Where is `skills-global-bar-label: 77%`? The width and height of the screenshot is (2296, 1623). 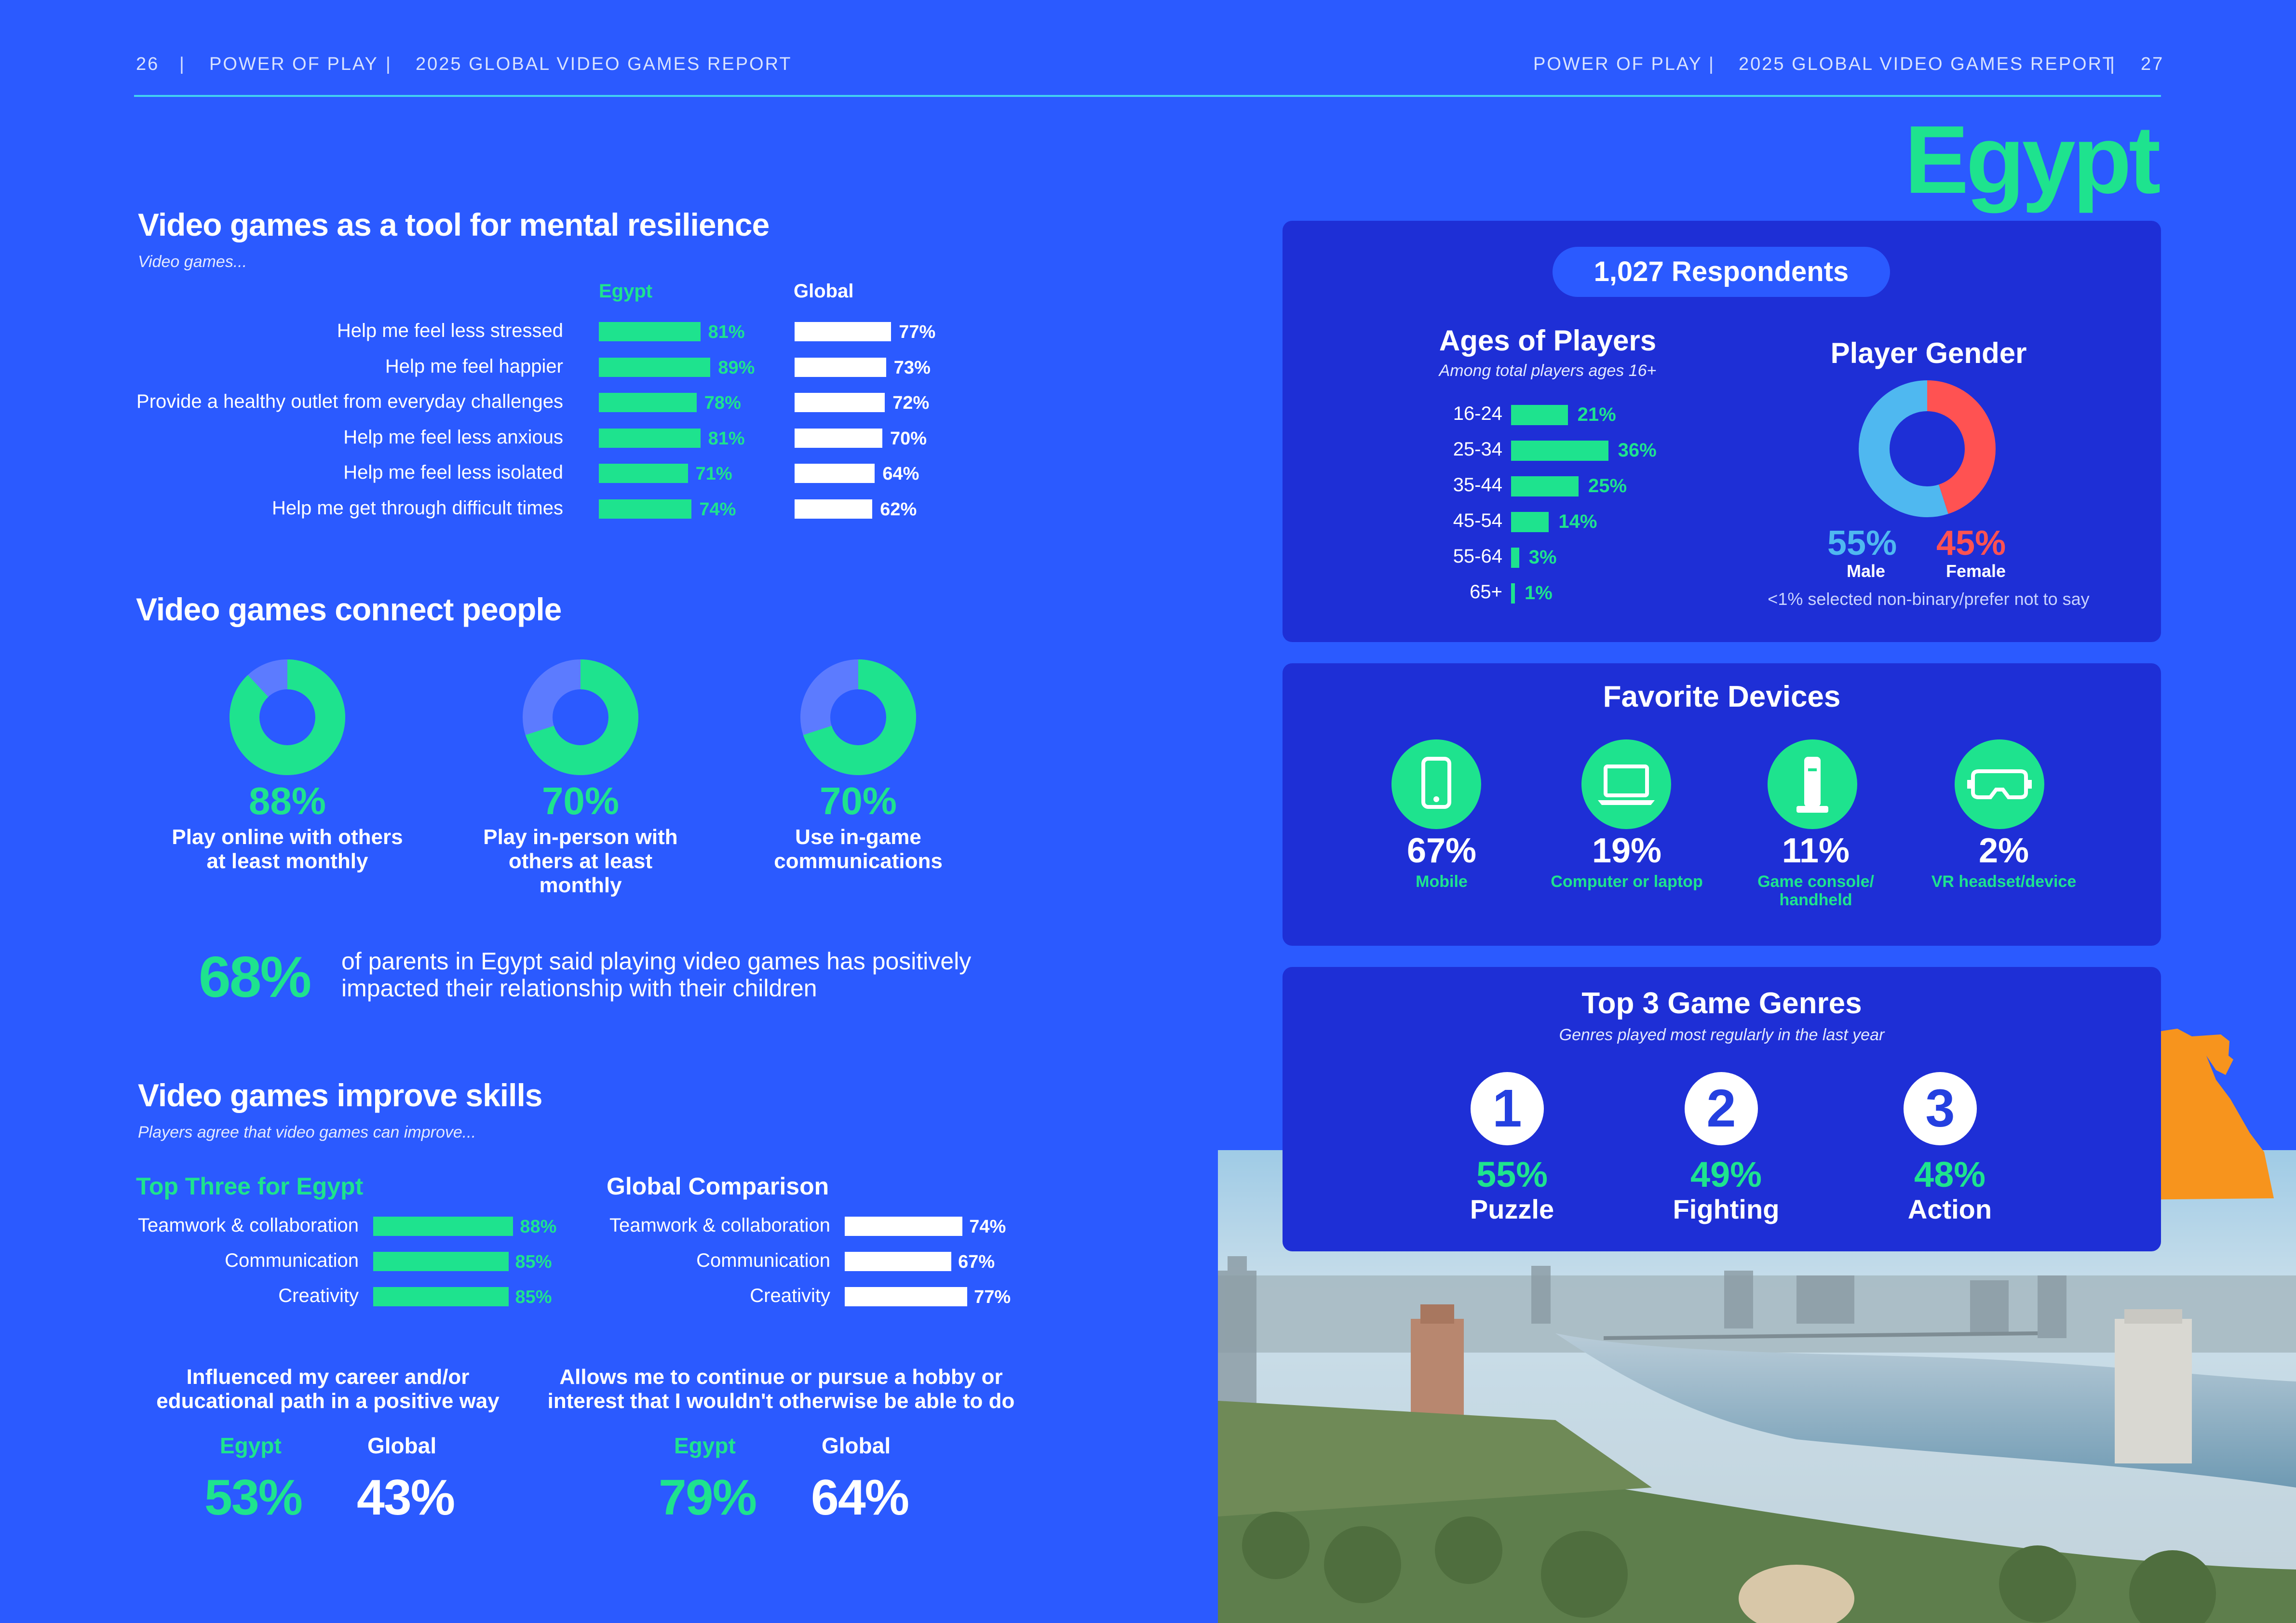
skills-global-bar-label: 77% is located at coordinates (992, 1297).